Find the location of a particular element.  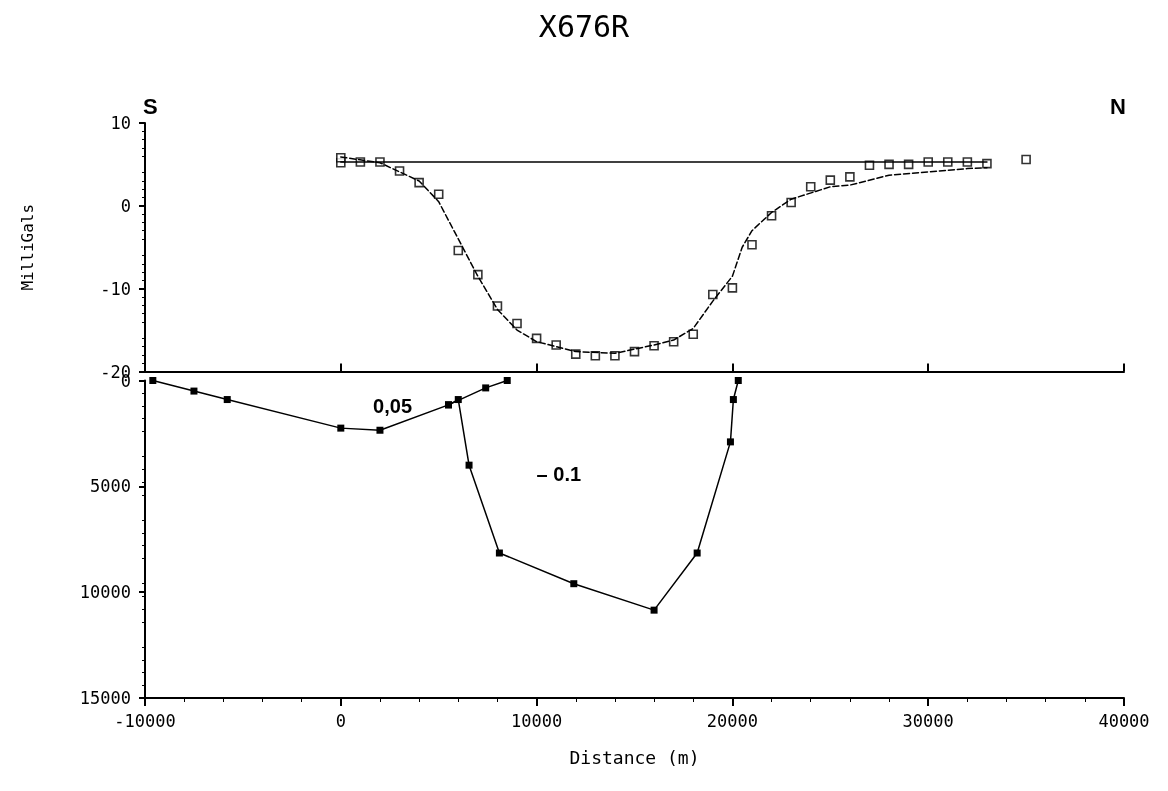

y-tick-label: 10 is located at coordinates (120, 123).